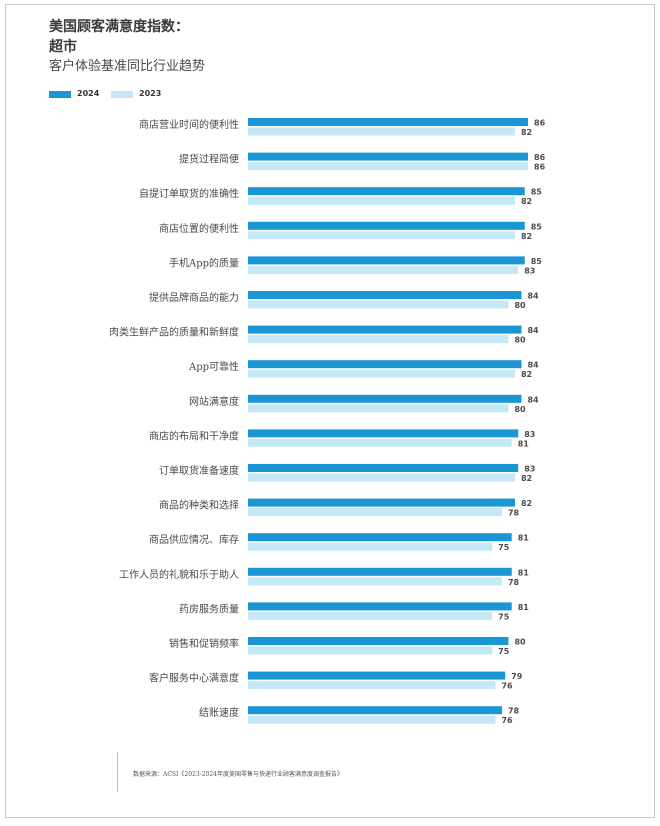 Image resolution: width=660 pixels, height=826 pixels. What do you see at coordinates (119, 27) in the screenshot?
I see `chart-title: 美国顾客满意度指数：` at bounding box center [119, 27].